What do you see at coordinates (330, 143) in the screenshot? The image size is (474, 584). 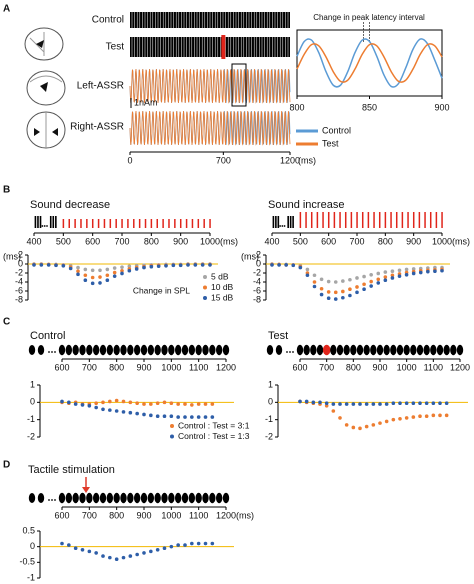 I see `legend-label: Test` at bounding box center [330, 143].